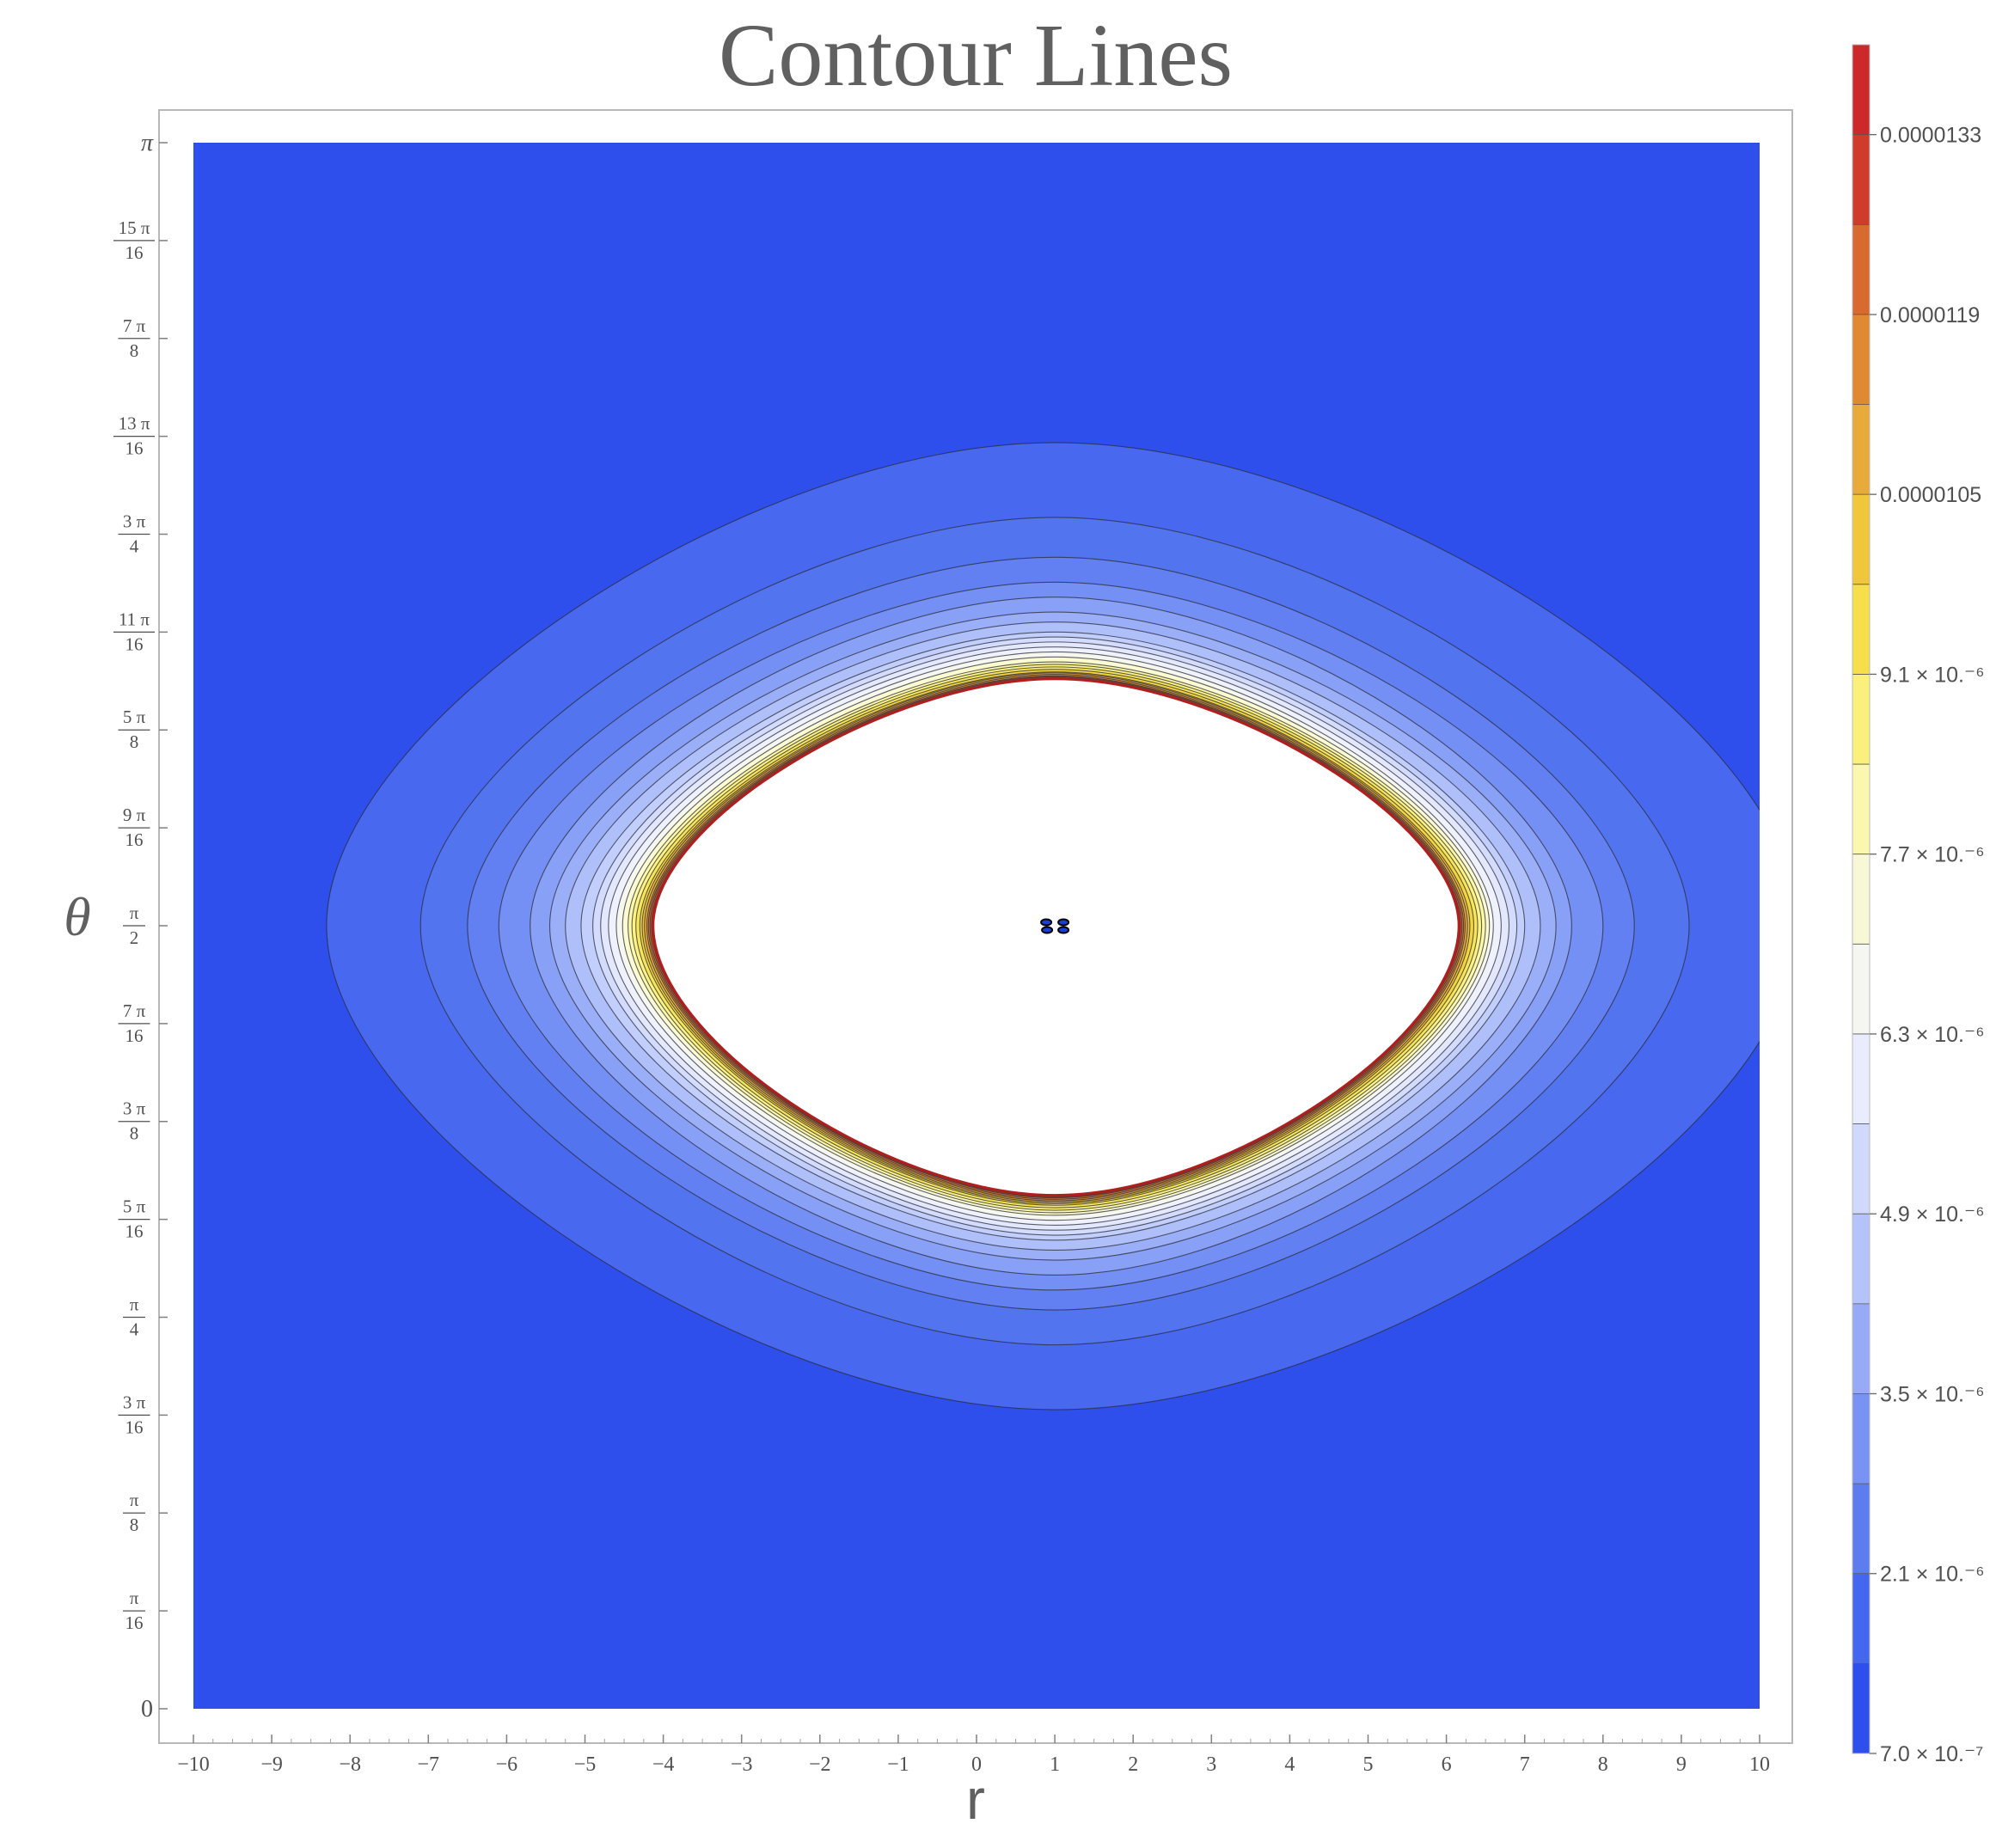 The image size is (1990, 1848). Describe the element at coordinates (1133, 1764) in the screenshot. I see `x-tick-label: 2` at that location.